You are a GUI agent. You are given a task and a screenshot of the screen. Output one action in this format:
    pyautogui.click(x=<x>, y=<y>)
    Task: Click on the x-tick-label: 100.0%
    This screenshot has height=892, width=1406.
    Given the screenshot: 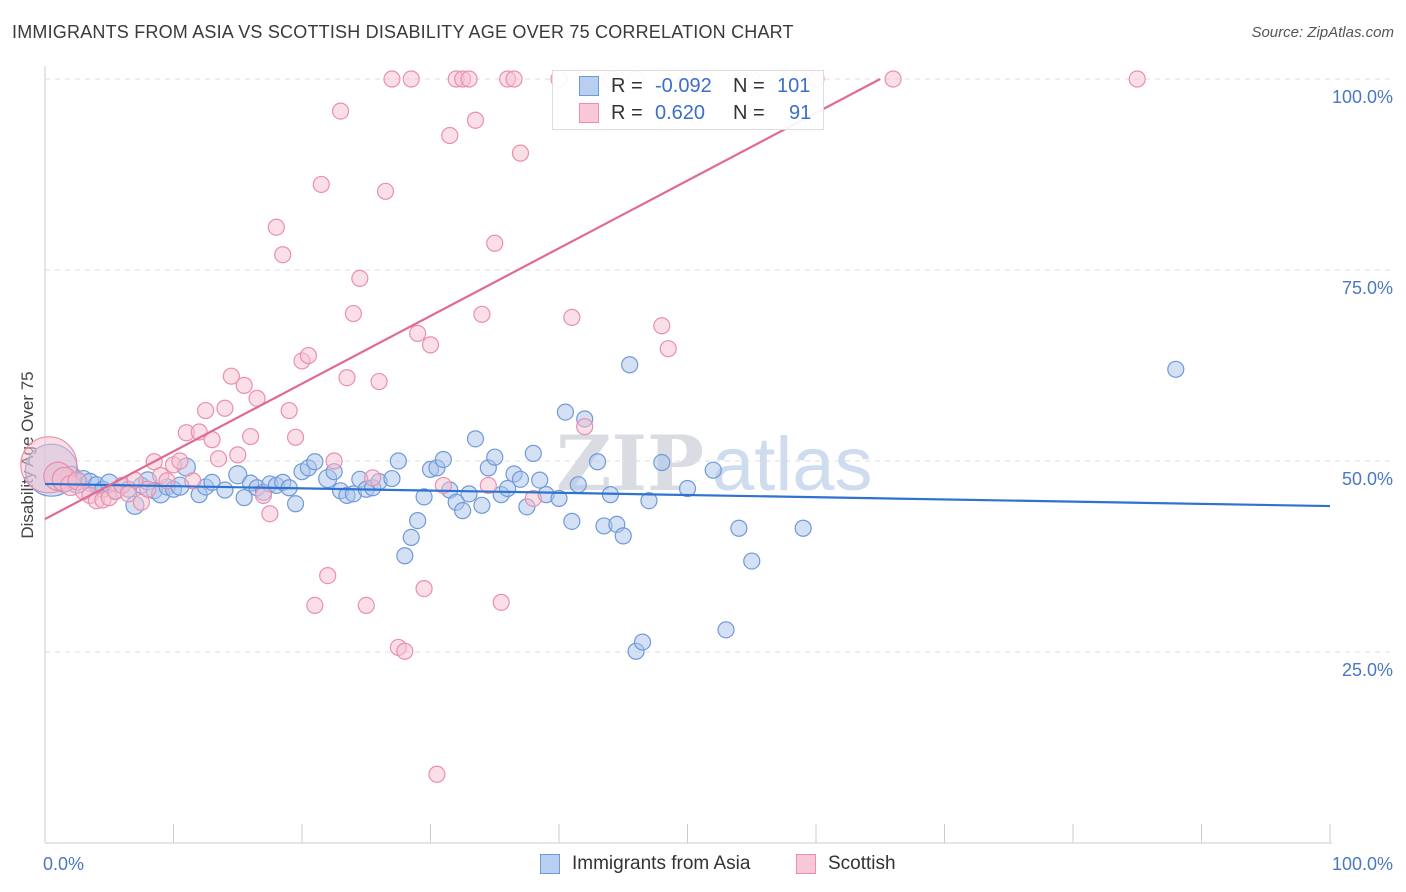 What is the action you would take?
    pyautogui.click(x=1362, y=864)
    